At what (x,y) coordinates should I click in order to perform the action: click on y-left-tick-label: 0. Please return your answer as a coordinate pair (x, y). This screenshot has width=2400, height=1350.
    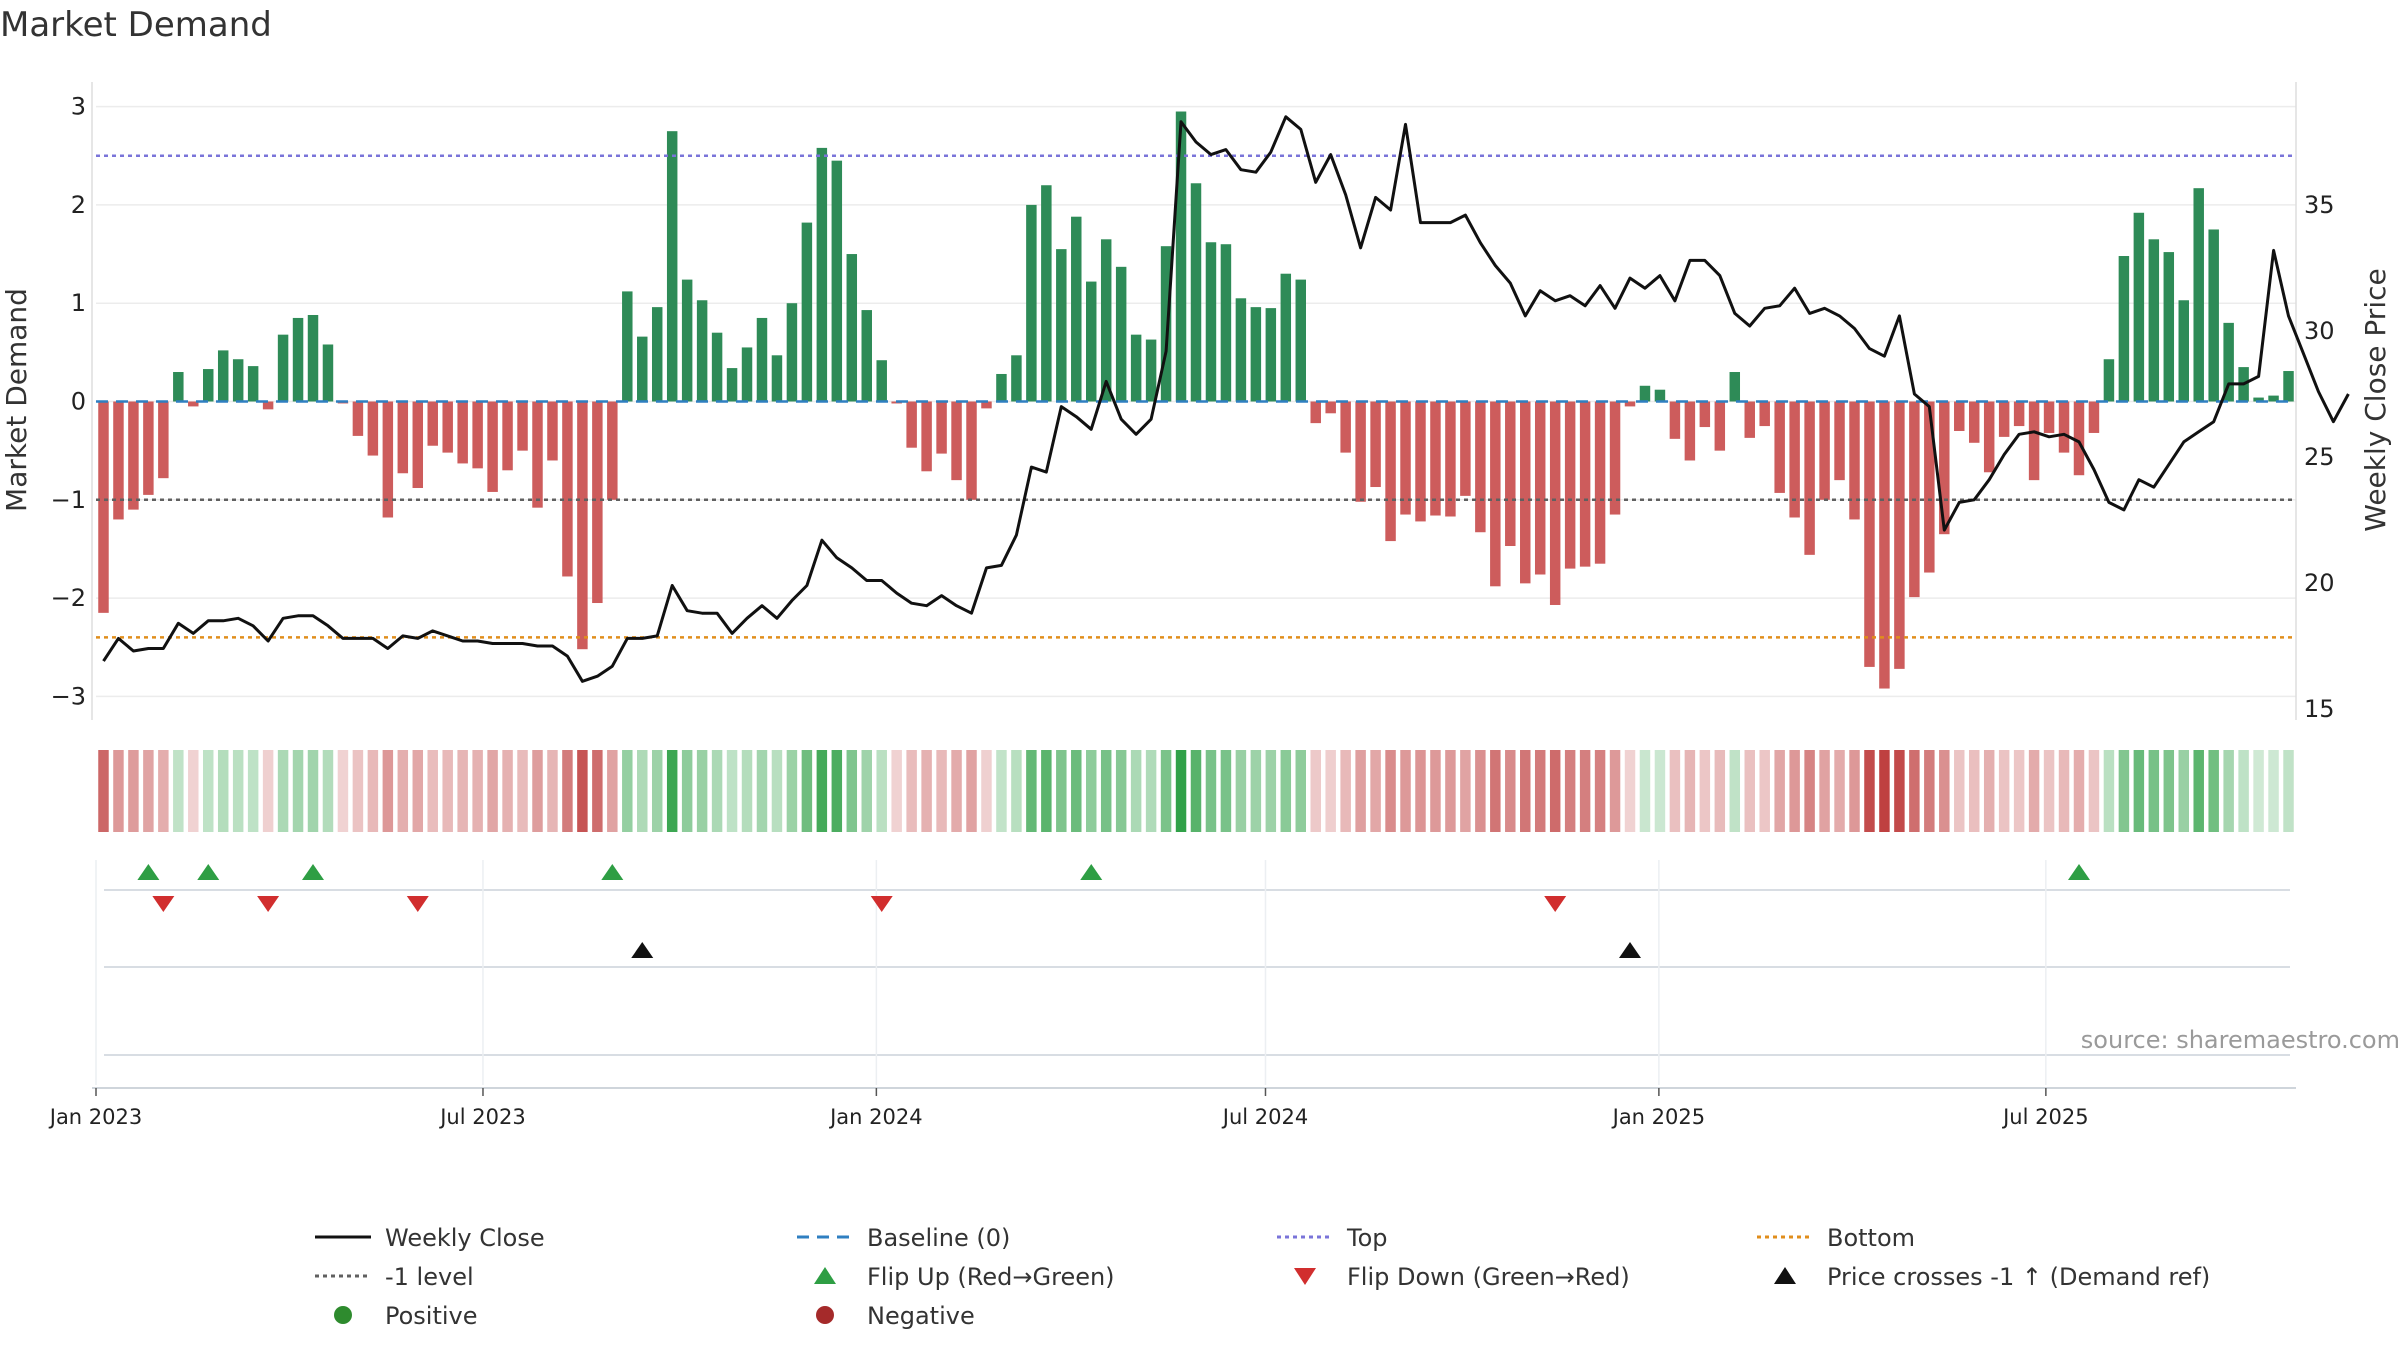
    Looking at the image, I should click on (78, 402).